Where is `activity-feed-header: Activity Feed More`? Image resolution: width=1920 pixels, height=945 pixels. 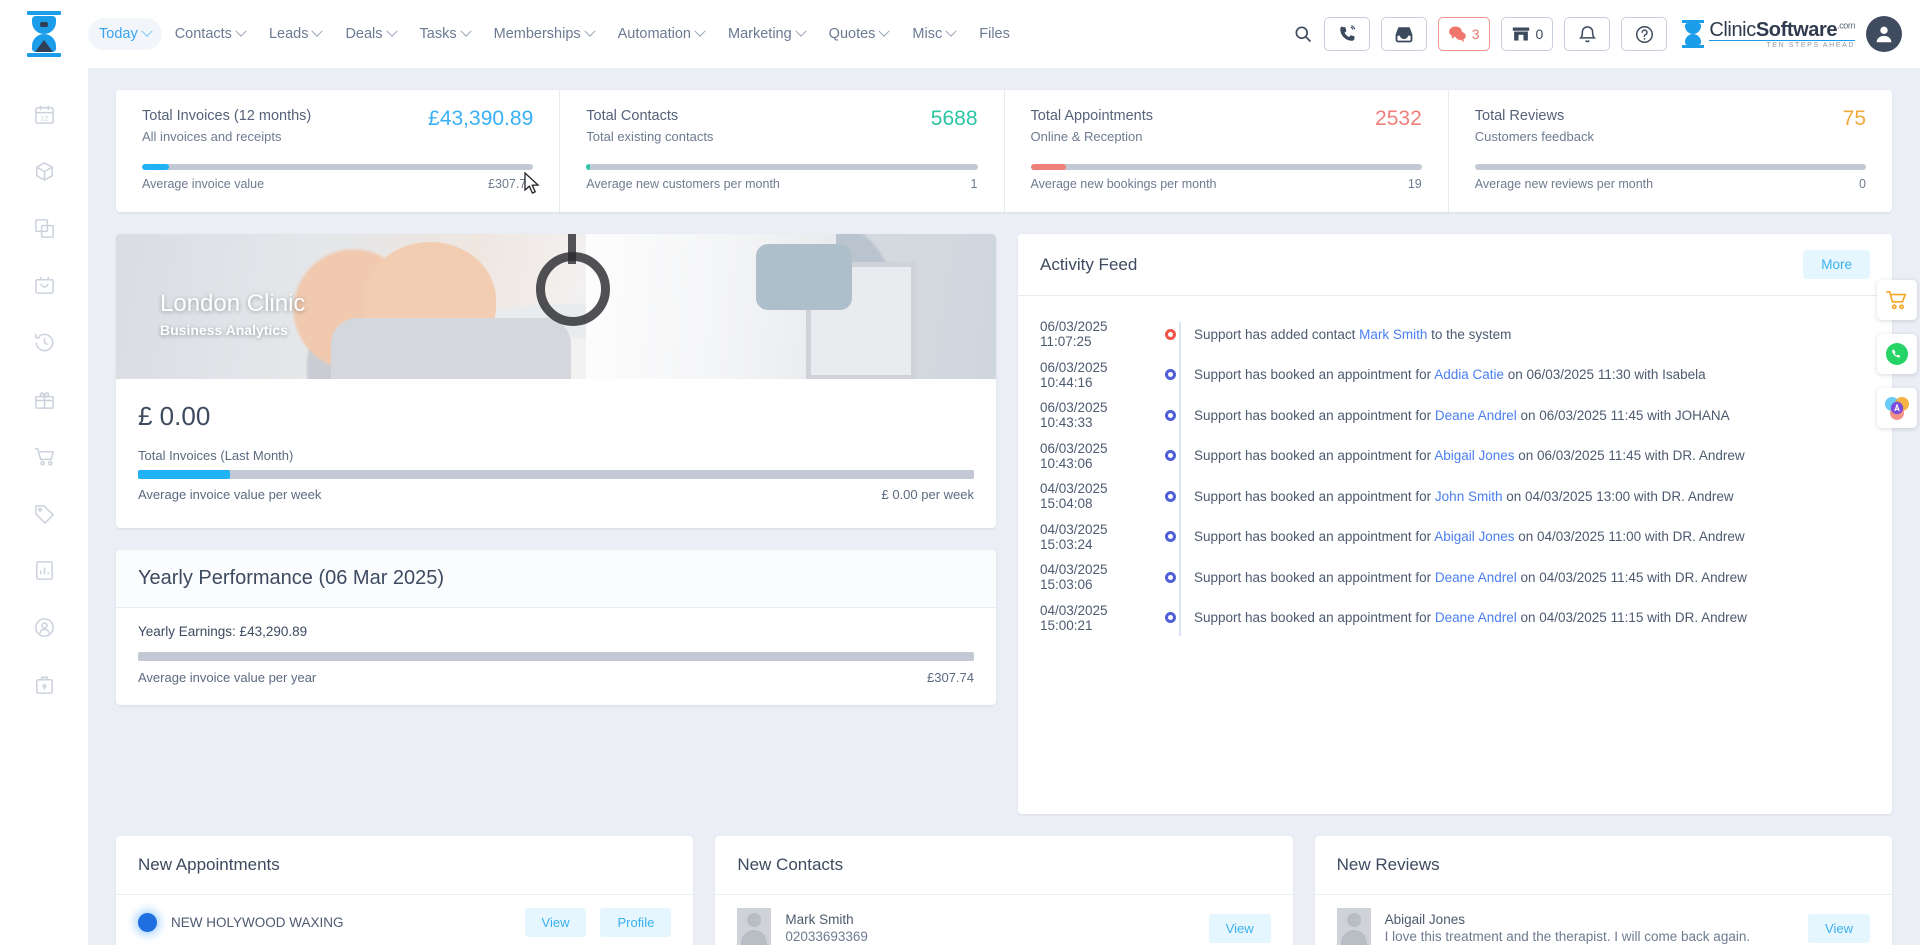 activity-feed-header: Activity Feed More is located at coordinates (1455, 265).